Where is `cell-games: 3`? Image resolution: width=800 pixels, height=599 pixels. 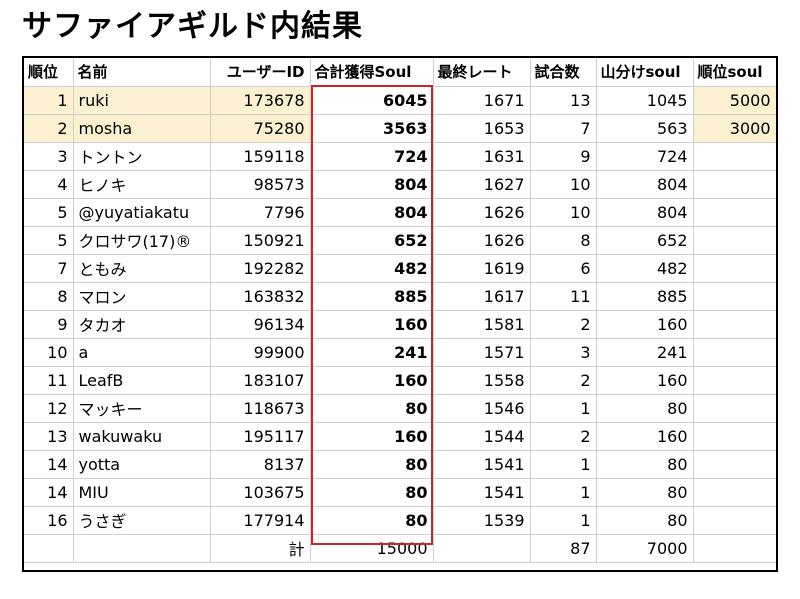 cell-games: 3 is located at coordinates (563, 352).